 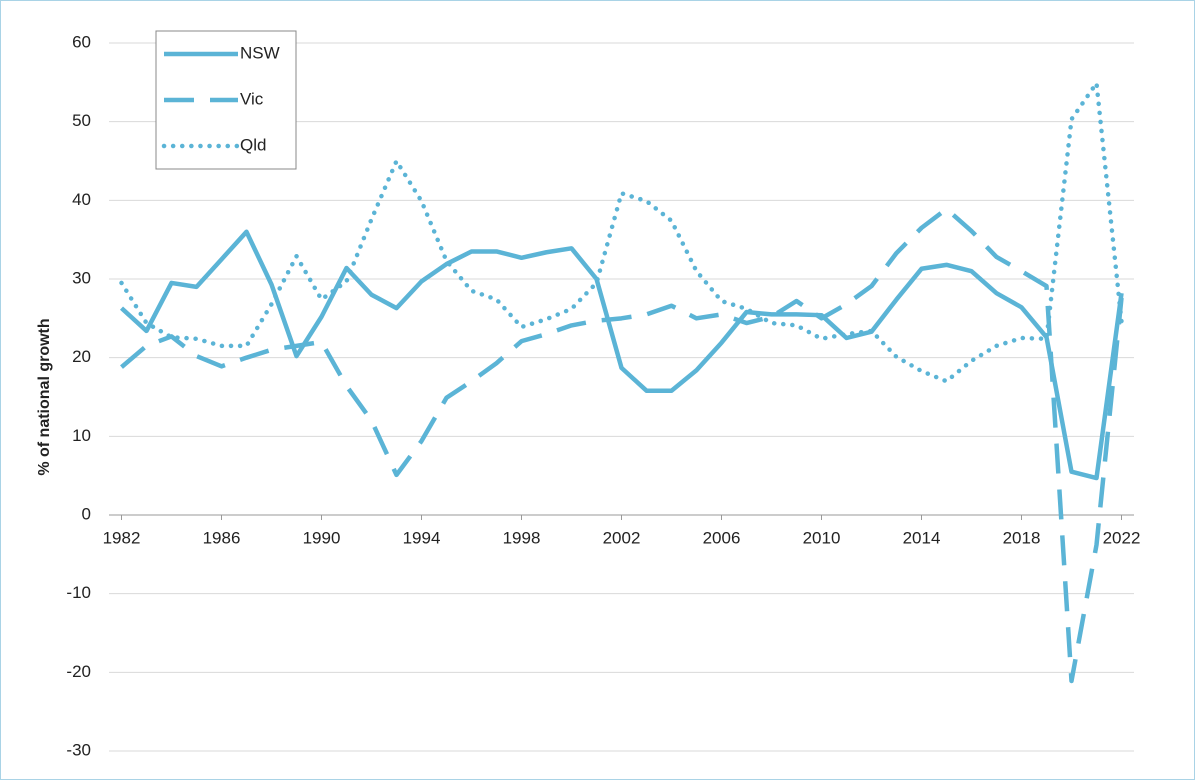 I want to click on x-tick-label: 2018, so click(x=1022, y=537).